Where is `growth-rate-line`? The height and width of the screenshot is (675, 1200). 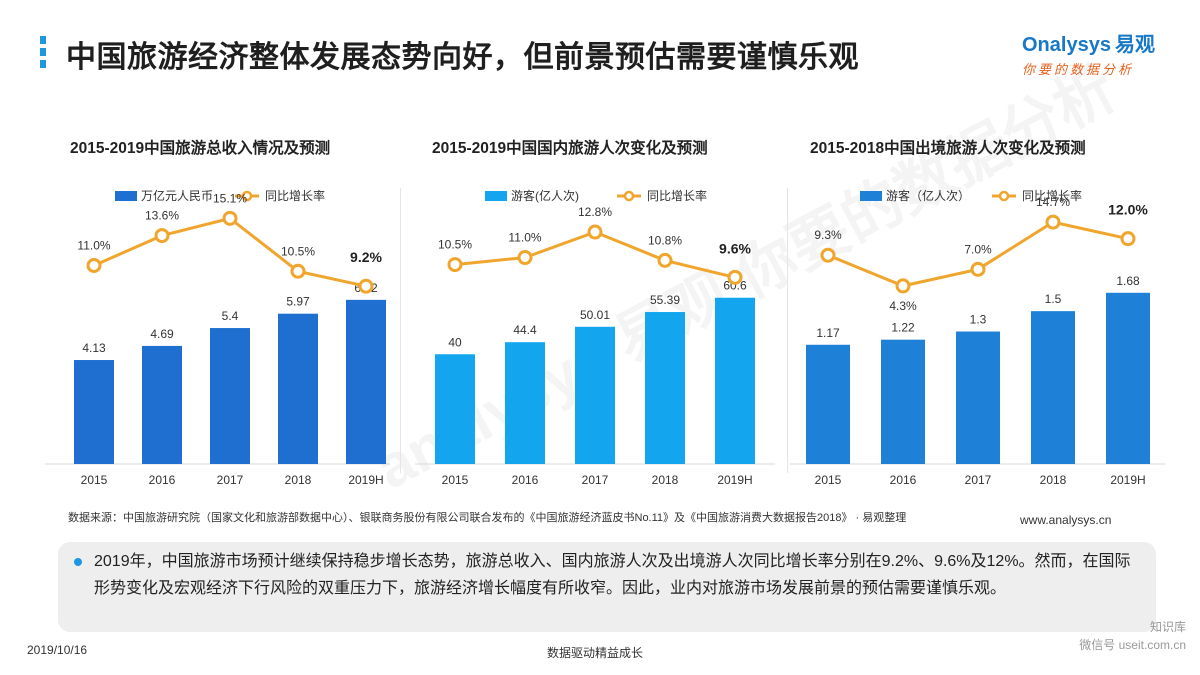
growth-rate-line is located at coordinates (230, 252).